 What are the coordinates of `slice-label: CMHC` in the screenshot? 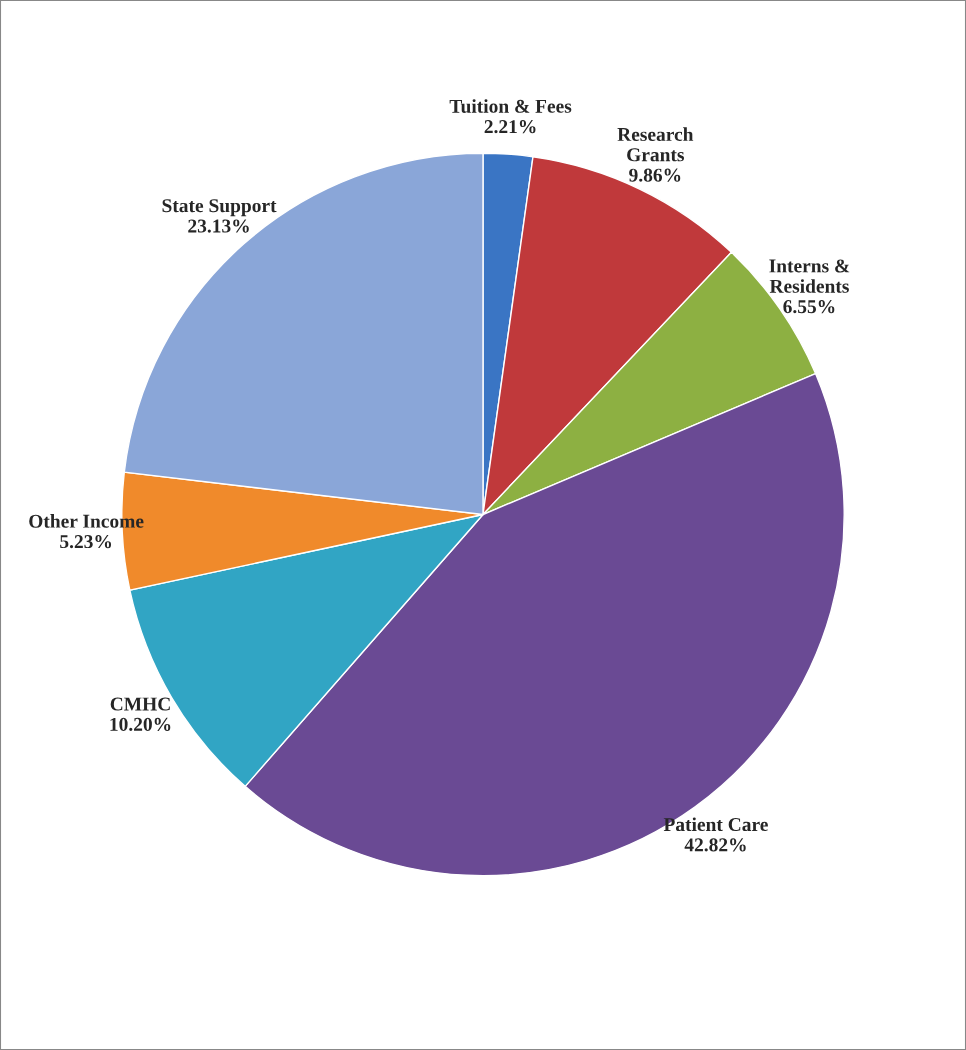 It's located at (140, 704).